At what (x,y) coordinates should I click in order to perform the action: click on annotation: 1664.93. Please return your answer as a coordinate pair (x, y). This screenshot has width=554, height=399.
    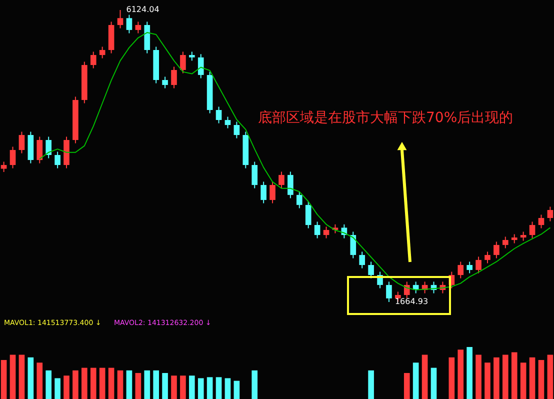
    Looking at the image, I should click on (411, 301).